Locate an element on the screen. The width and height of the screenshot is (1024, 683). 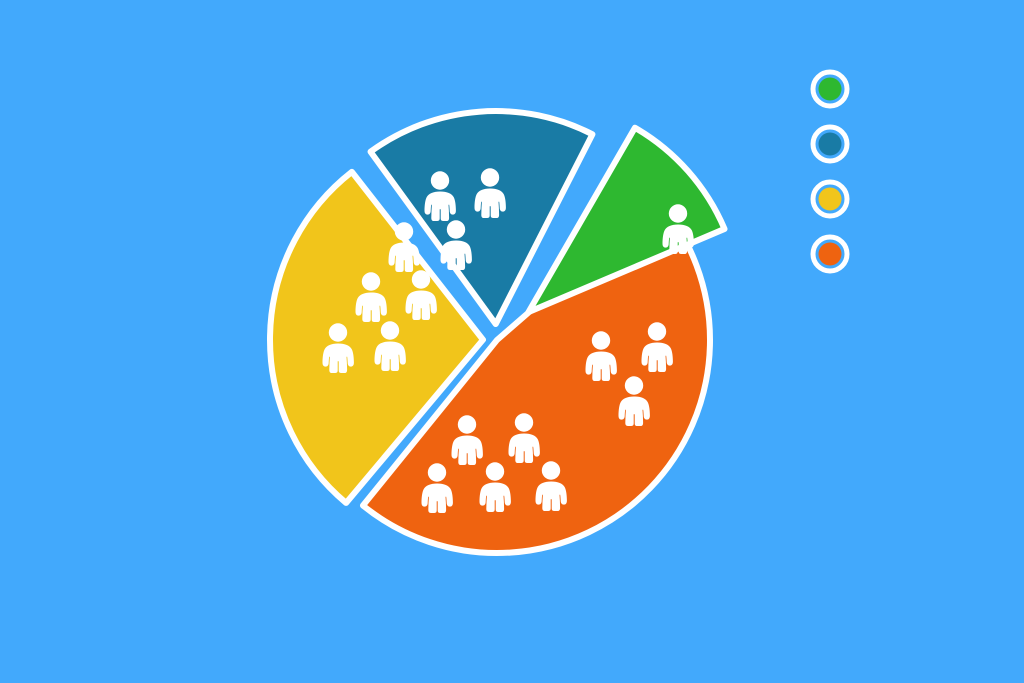
legend-dot-green-ring is located at coordinates (830, 89).